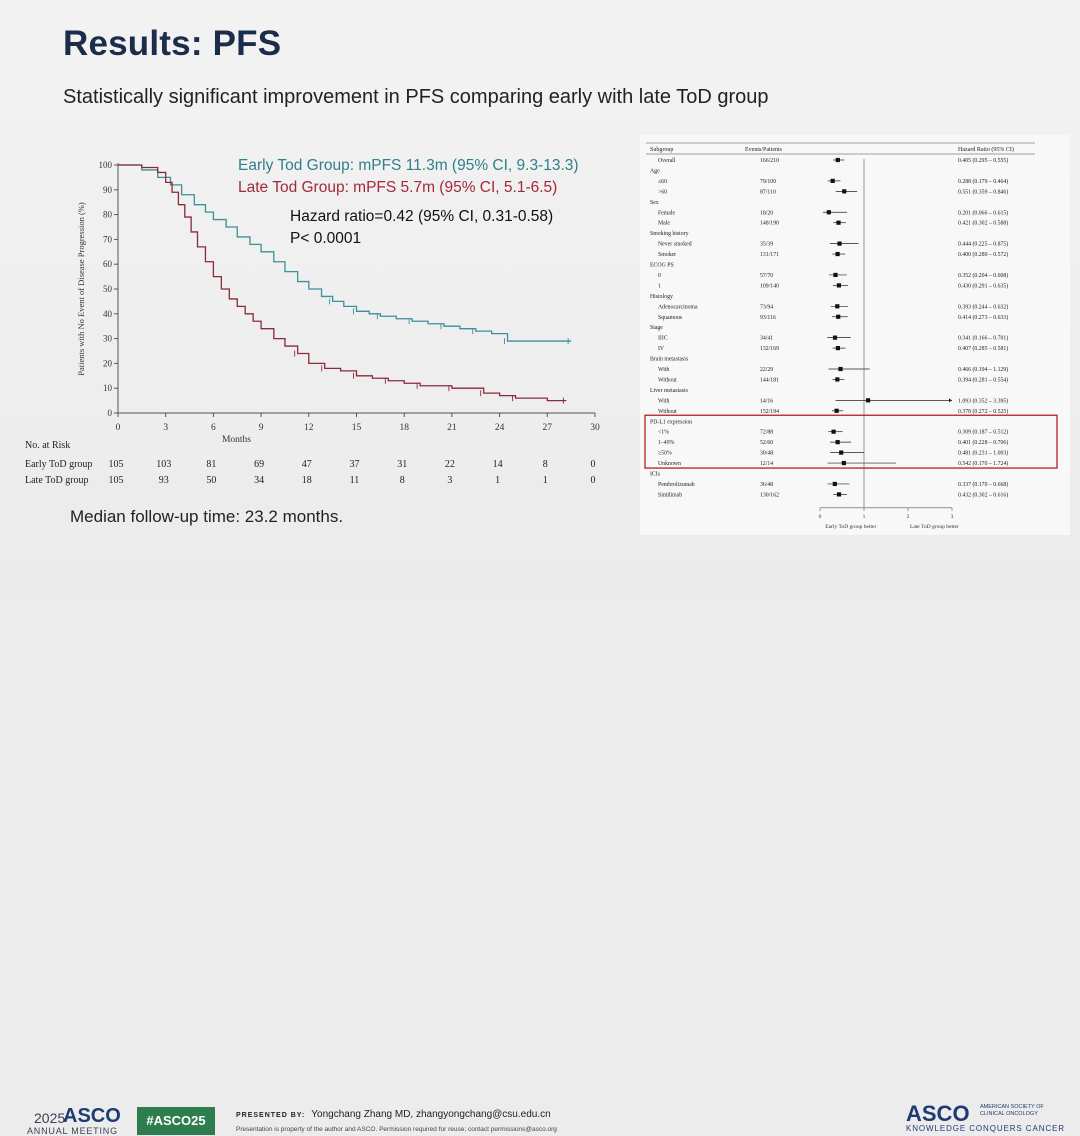 This screenshot has height=1136, width=1080. I want to click on forest-row-label: 1–49%, so click(666, 443).